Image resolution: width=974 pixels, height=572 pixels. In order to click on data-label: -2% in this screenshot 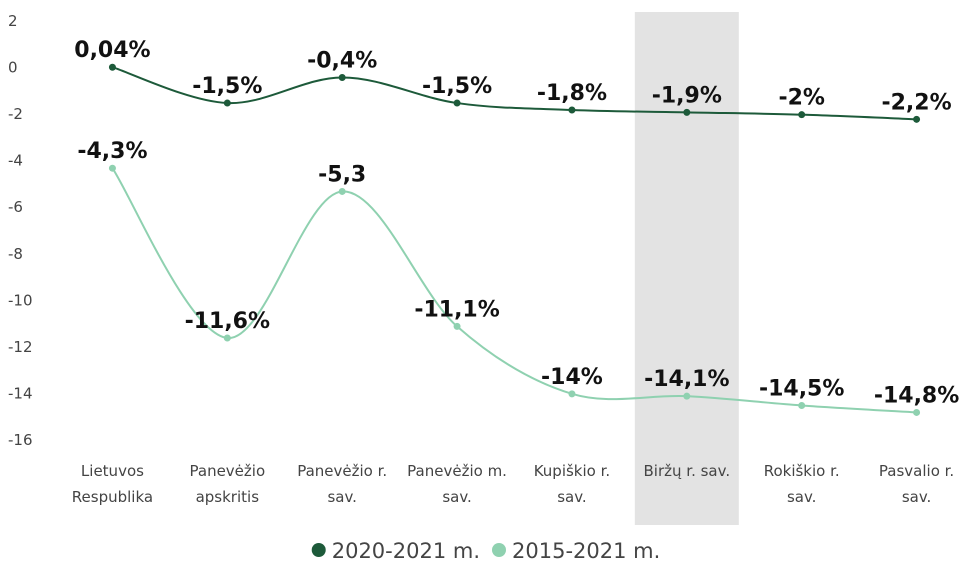, I will do `click(801, 98)`.